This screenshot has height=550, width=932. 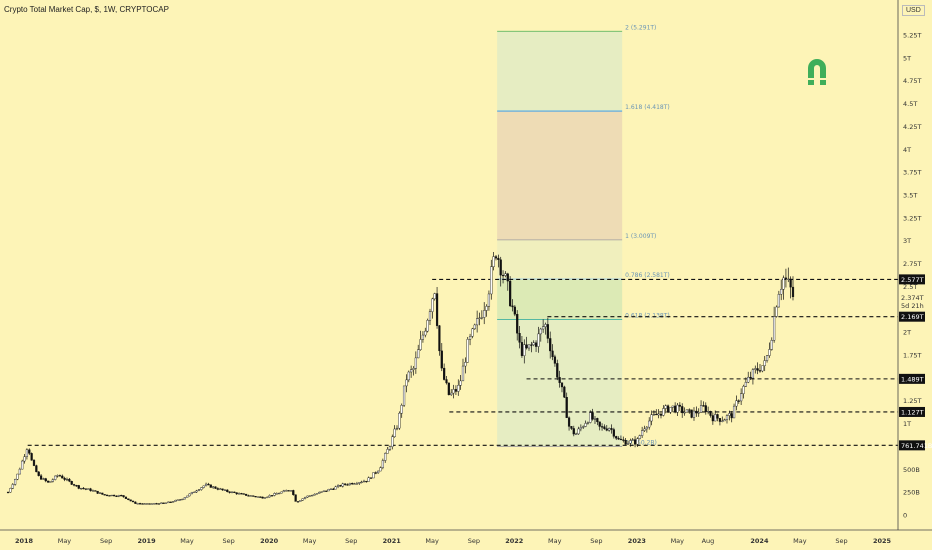 What do you see at coordinates (269, 541) in the screenshot?
I see `x-tick-label: 2020` at bounding box center [269, 541].